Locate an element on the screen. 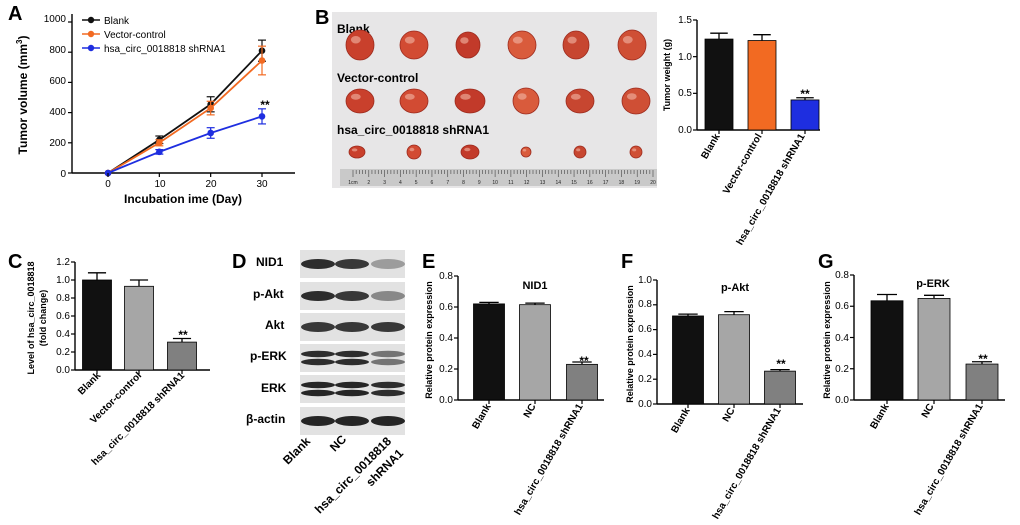 The image size is (1020, 525). blot-lane-label: Blank is located at coordinates (296, 450).